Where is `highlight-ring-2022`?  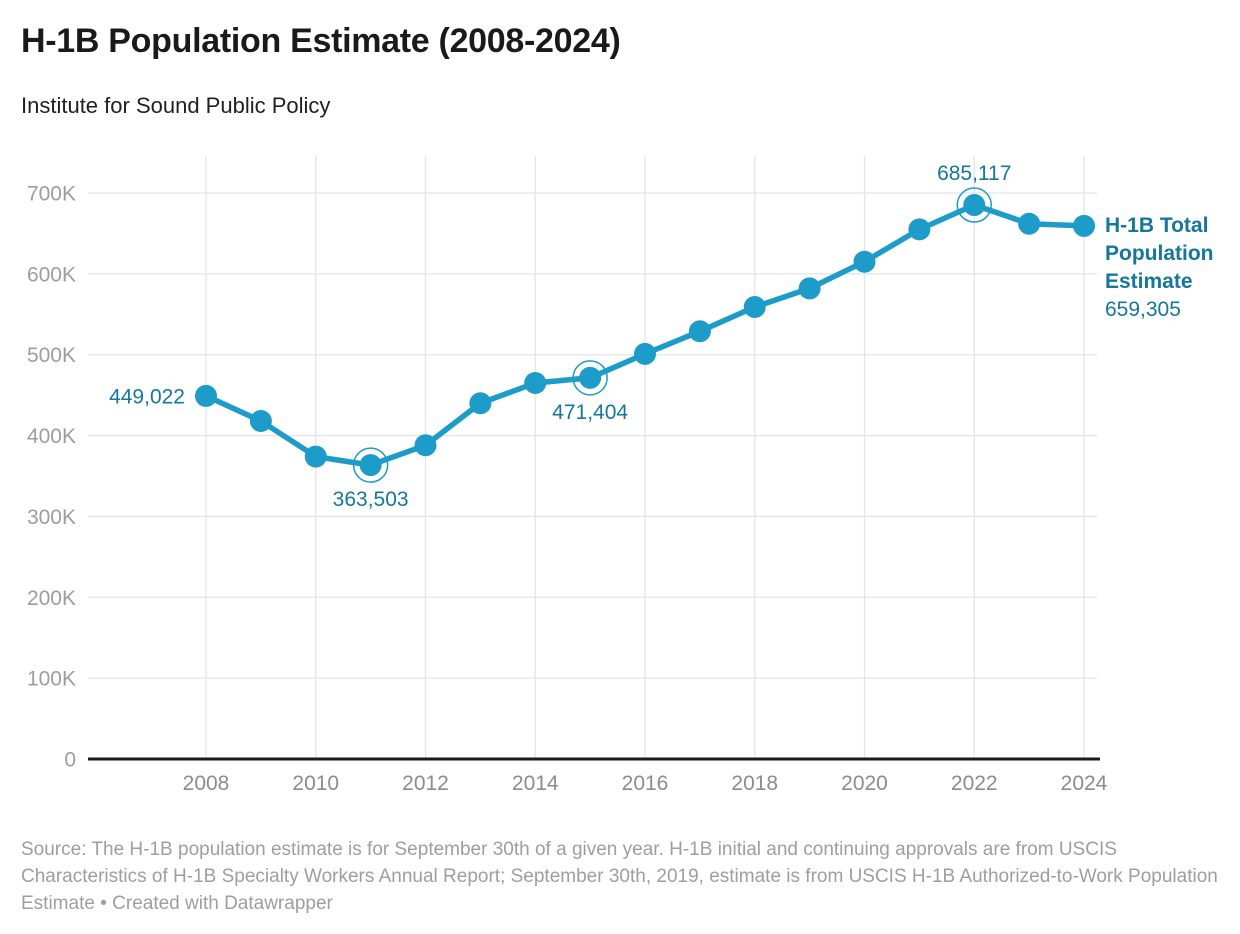
highlight-ring-2022 is located at coordinates (974, 205).